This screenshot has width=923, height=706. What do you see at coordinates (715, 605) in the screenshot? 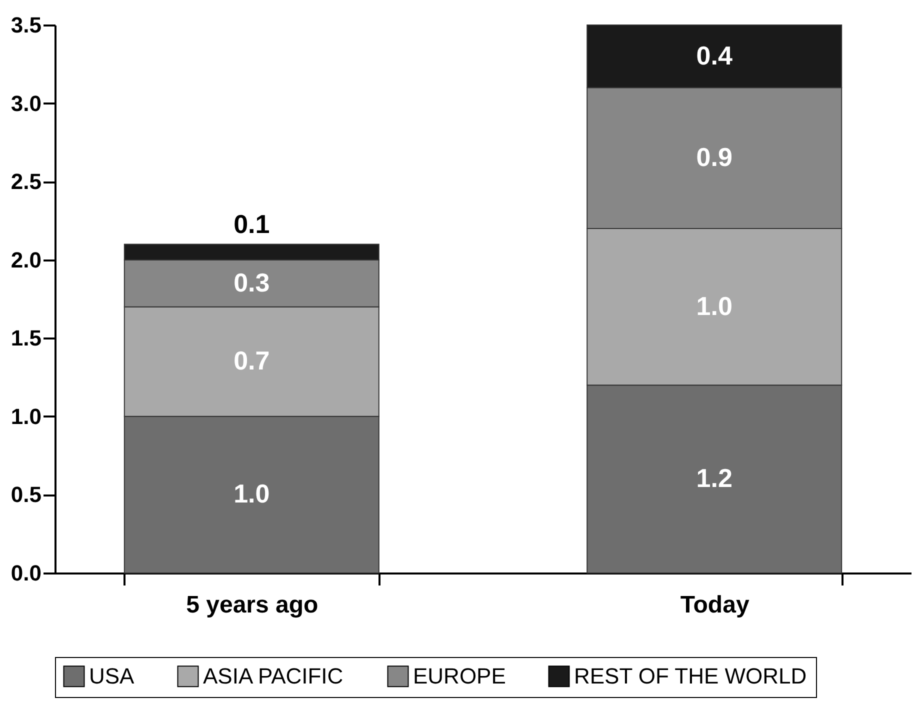
I see `x-tick-label: Today` at bounding box center [715, 605].